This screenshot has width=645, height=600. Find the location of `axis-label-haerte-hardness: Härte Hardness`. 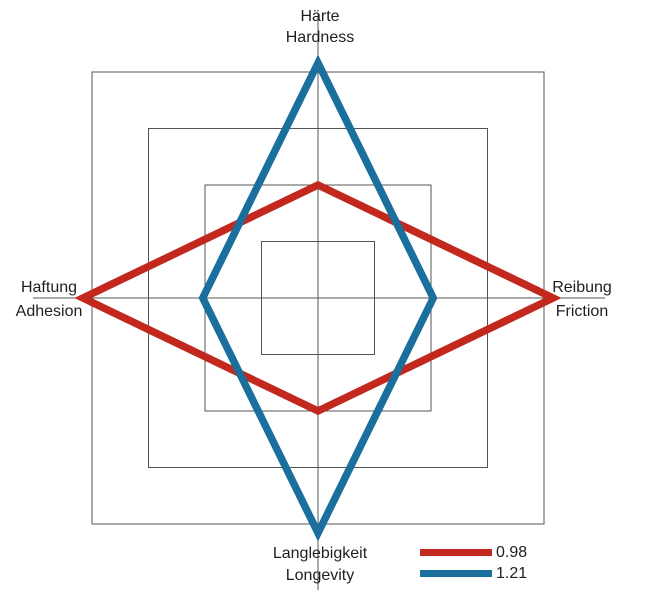

axis-label-haerte-hardness: Härte Hardness is located at coordinates (320, 27).